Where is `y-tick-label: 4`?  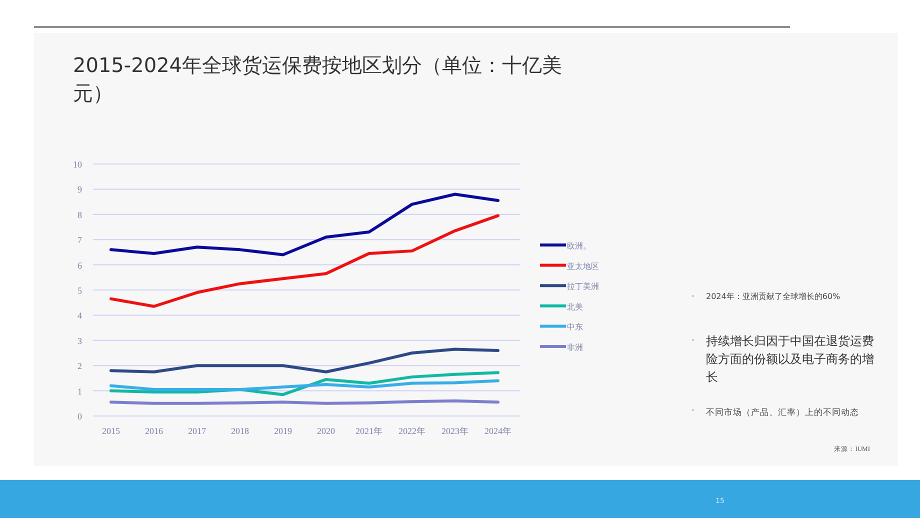
y-tick-label: 4 is located at coordinates (80, 315).